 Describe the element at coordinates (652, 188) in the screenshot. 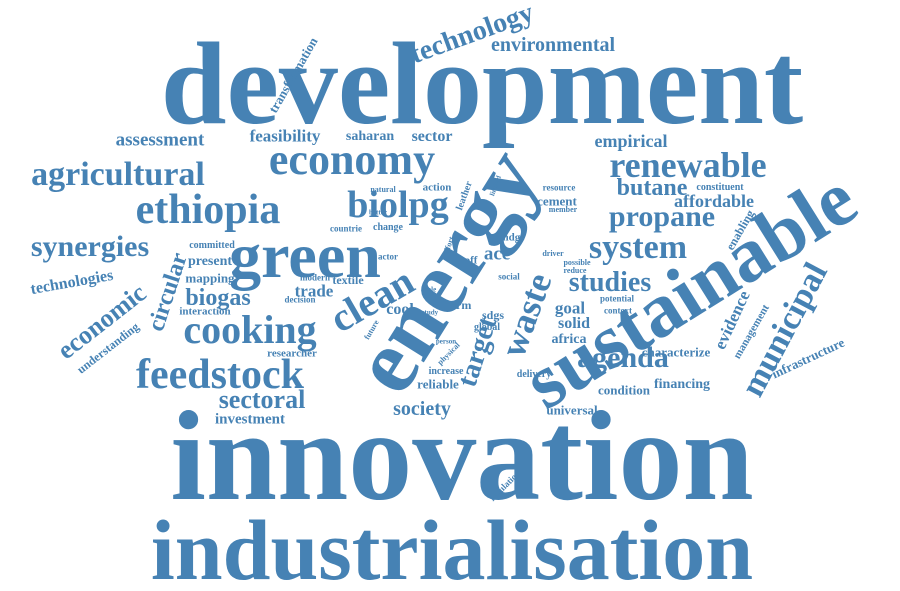

I see `word-butane: butane` at that location.